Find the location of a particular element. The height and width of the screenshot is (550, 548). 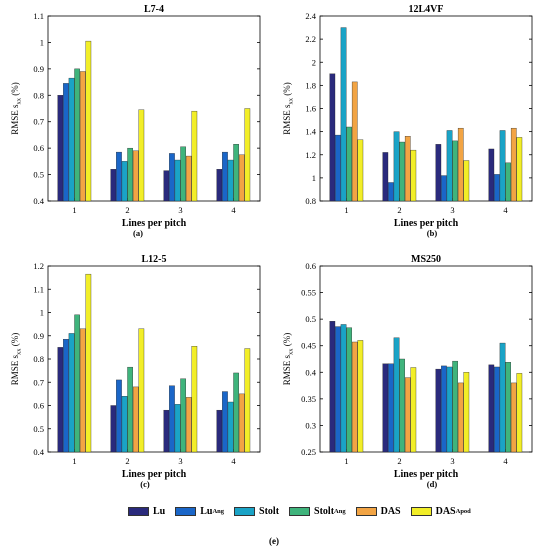

y-tick-label: 2.2 is located at coordinates (310, 39).